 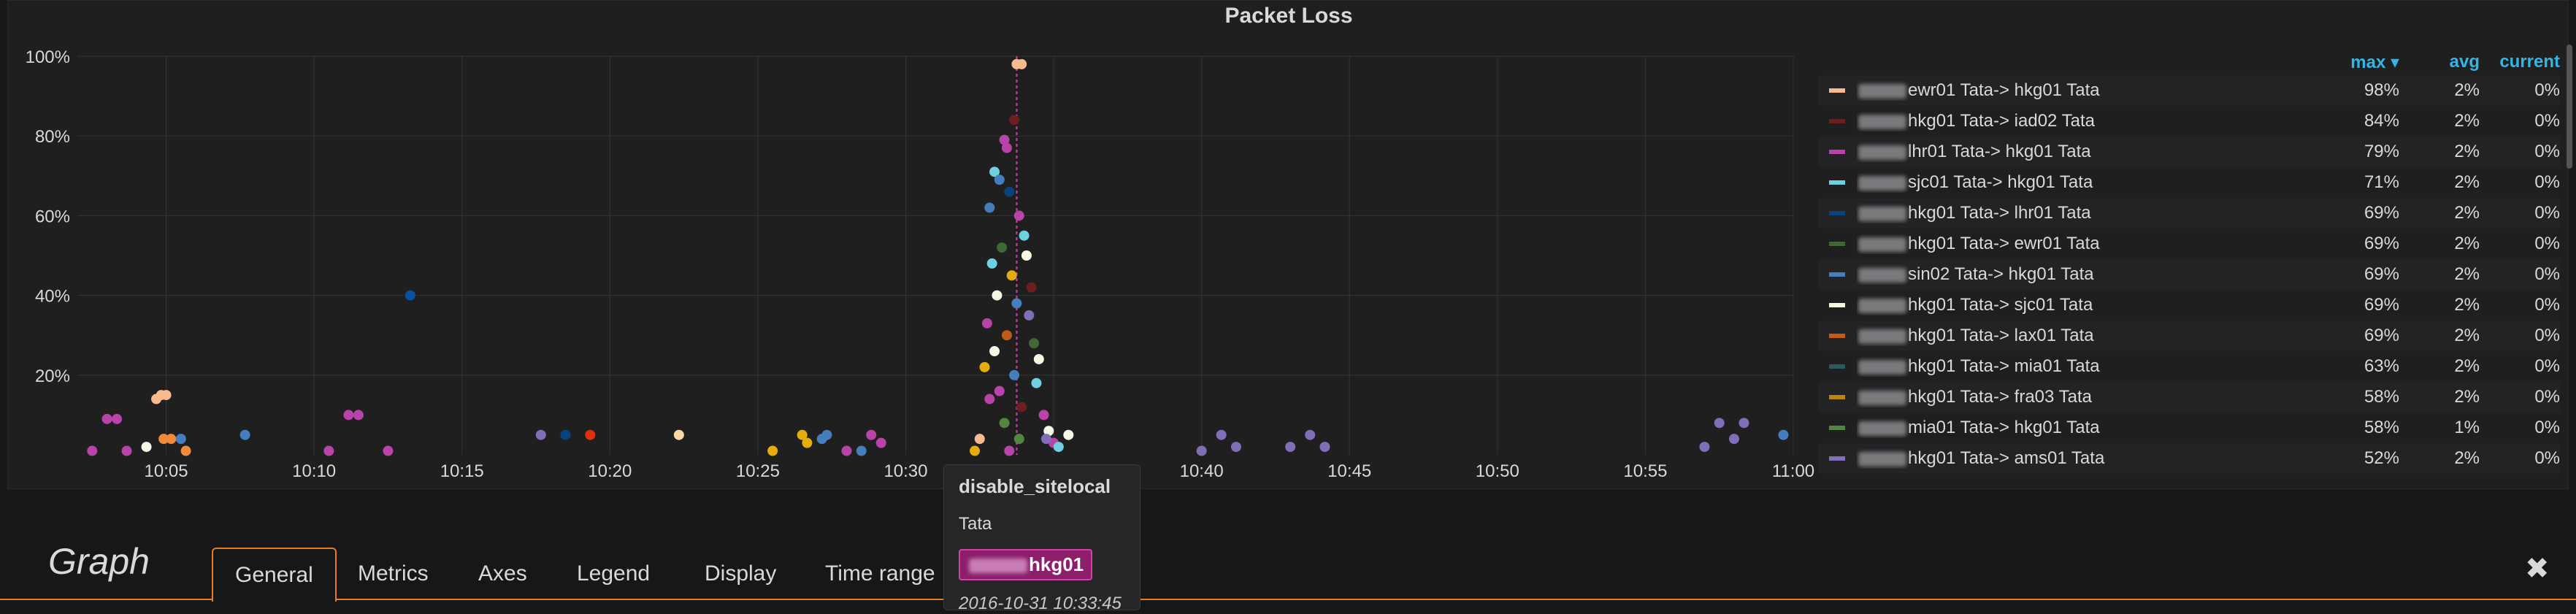 I want to click on legend-item: sjc01 Tata-> hkg01 Tata 71% 2% 0%, so click(x=2189, y=182).